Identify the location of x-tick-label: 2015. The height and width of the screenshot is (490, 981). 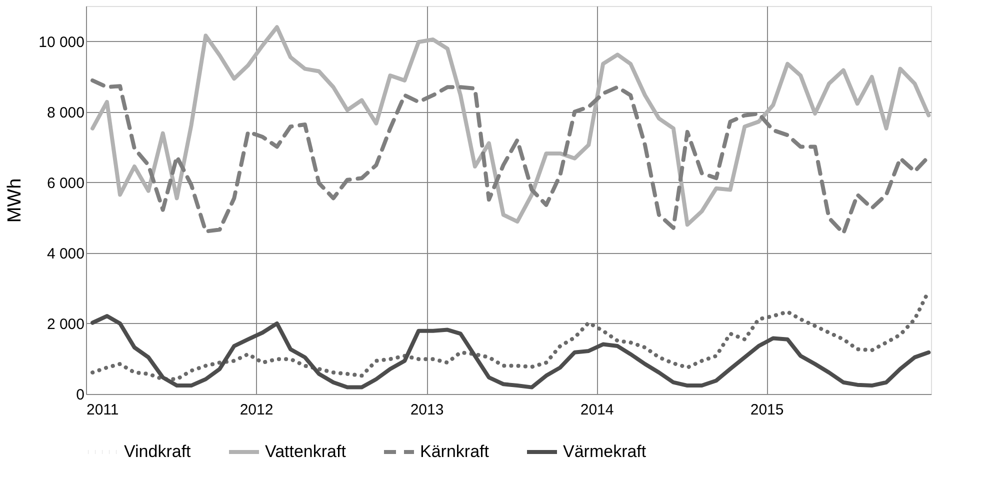
(767, 410).